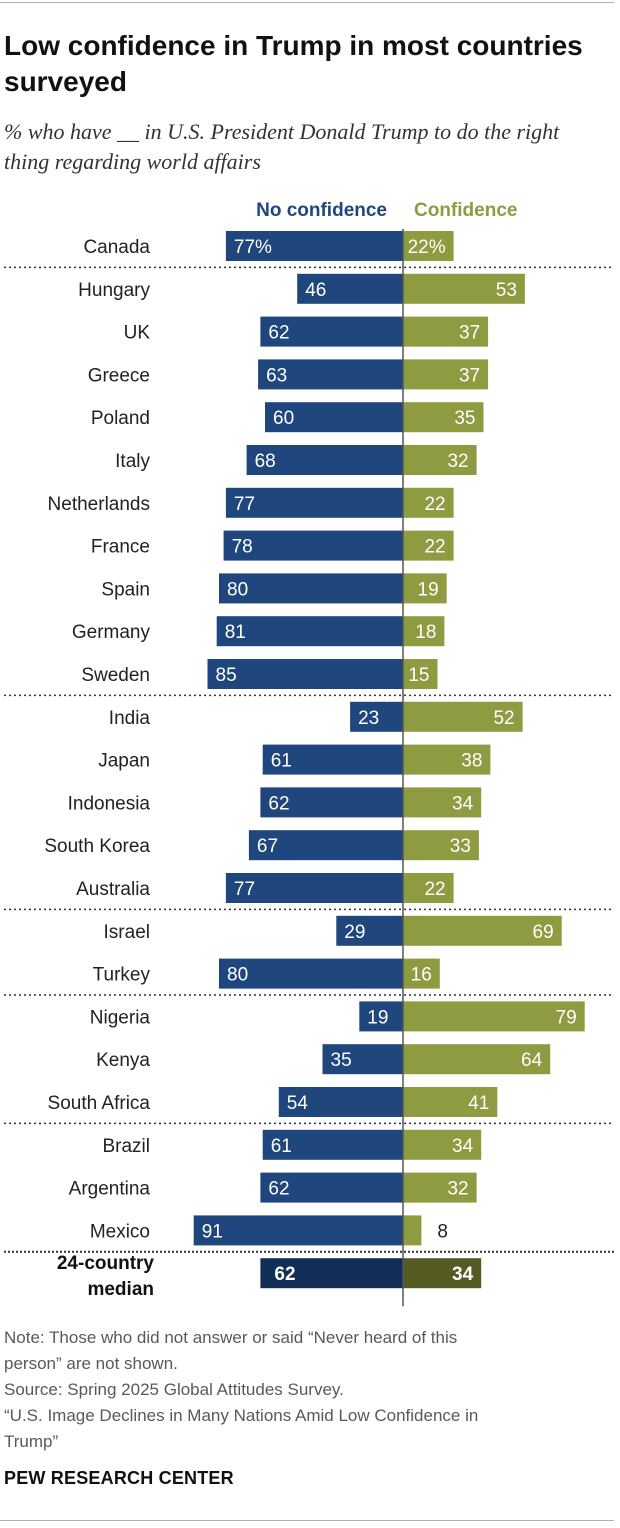  What do you see at coordinates (122, 975) in the screenshot?
I see `country-label: Turkey` at bounding box center [122, 975].